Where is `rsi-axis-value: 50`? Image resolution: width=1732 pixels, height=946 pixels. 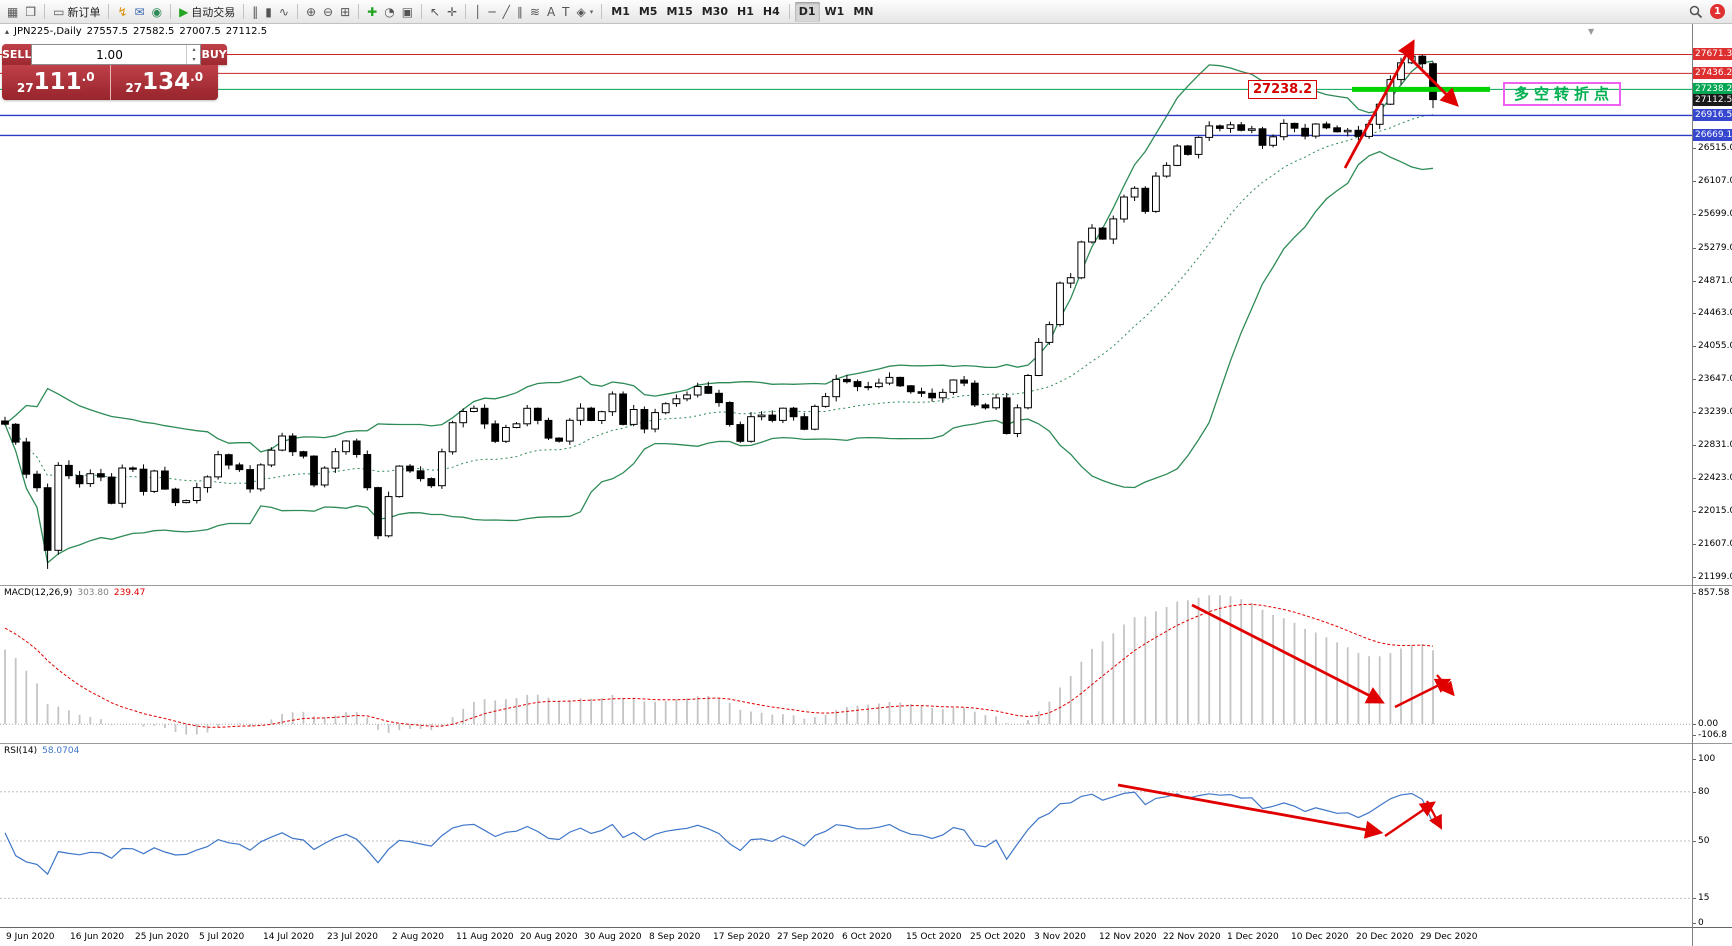 rsi-axis-value: 50 is located at coordinates (1700, 841).